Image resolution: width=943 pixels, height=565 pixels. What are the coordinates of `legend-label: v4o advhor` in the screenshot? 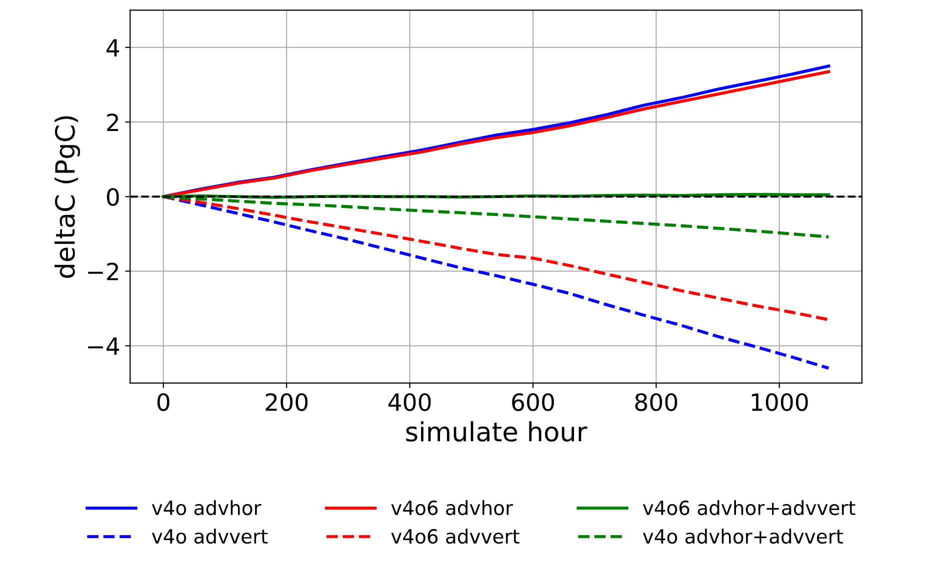 It's located at (207, 508).